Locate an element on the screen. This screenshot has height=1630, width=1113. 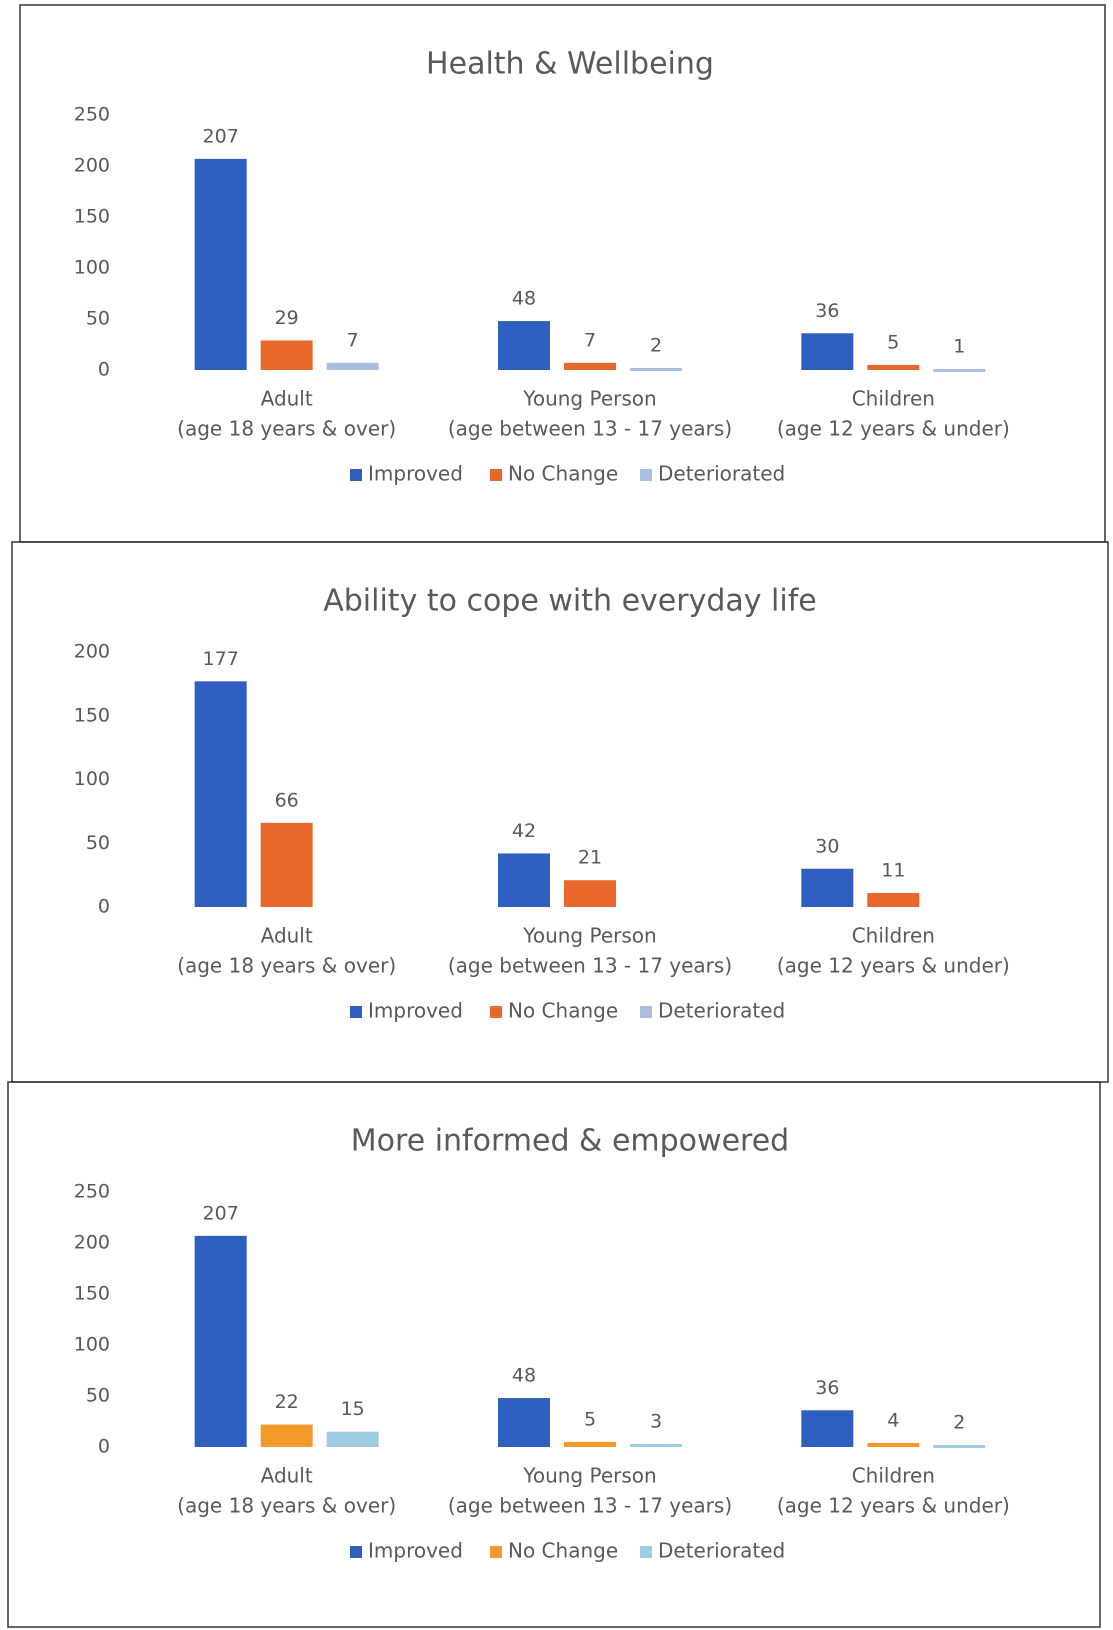
value-label: 3 is located at coordinates (656, 1421).